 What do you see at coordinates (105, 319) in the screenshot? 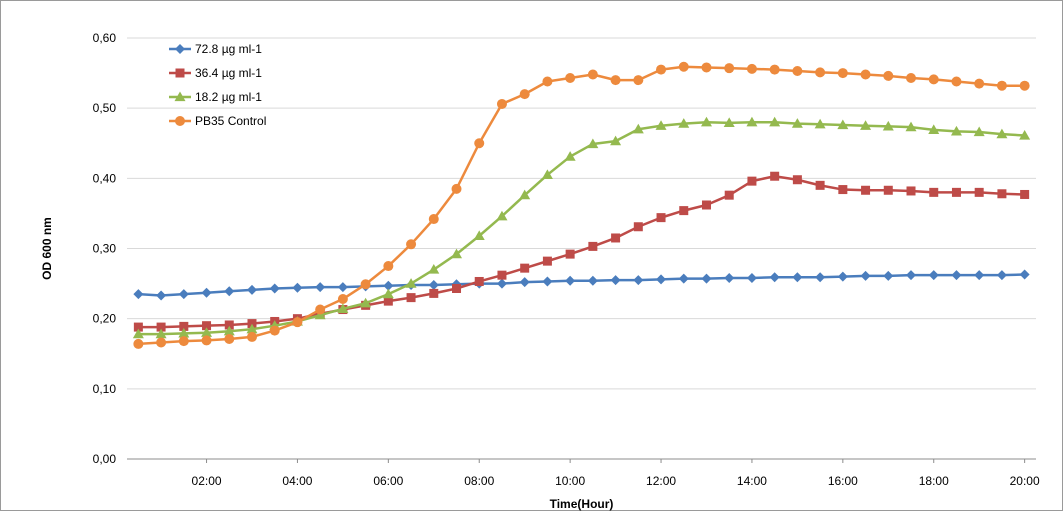
I see `y-tick-label: 0,20` at bounding box center [105, 319].